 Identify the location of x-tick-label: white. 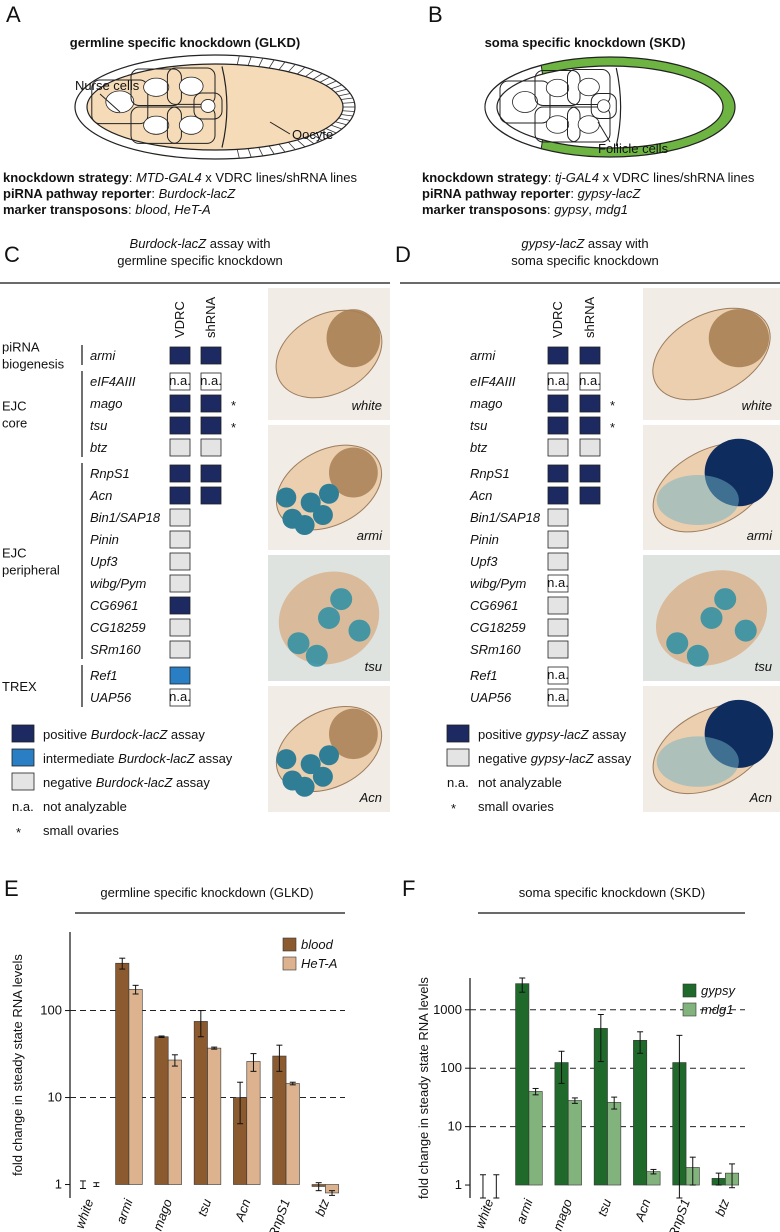
(84, 1214).